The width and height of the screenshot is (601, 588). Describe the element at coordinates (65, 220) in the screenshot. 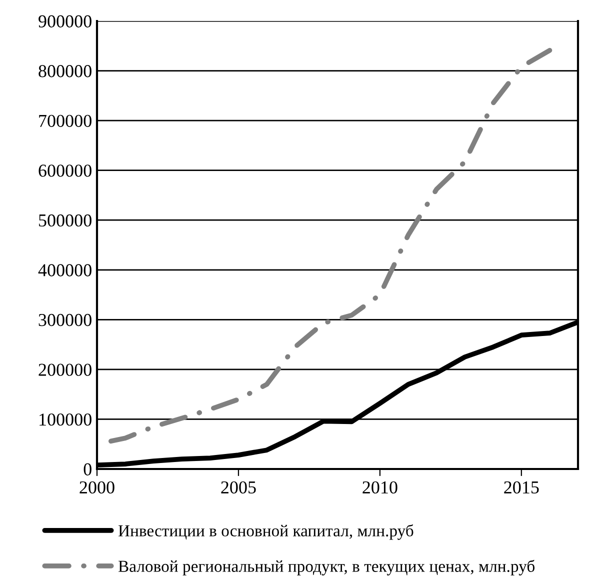

I see `y-tick-label: 500000` at that location.